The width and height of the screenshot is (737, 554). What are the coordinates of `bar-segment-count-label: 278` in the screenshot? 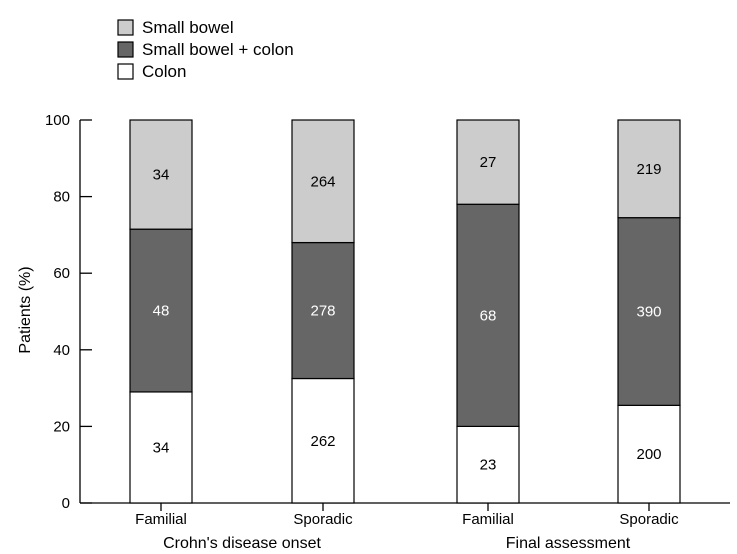 It's located at (322, 311).